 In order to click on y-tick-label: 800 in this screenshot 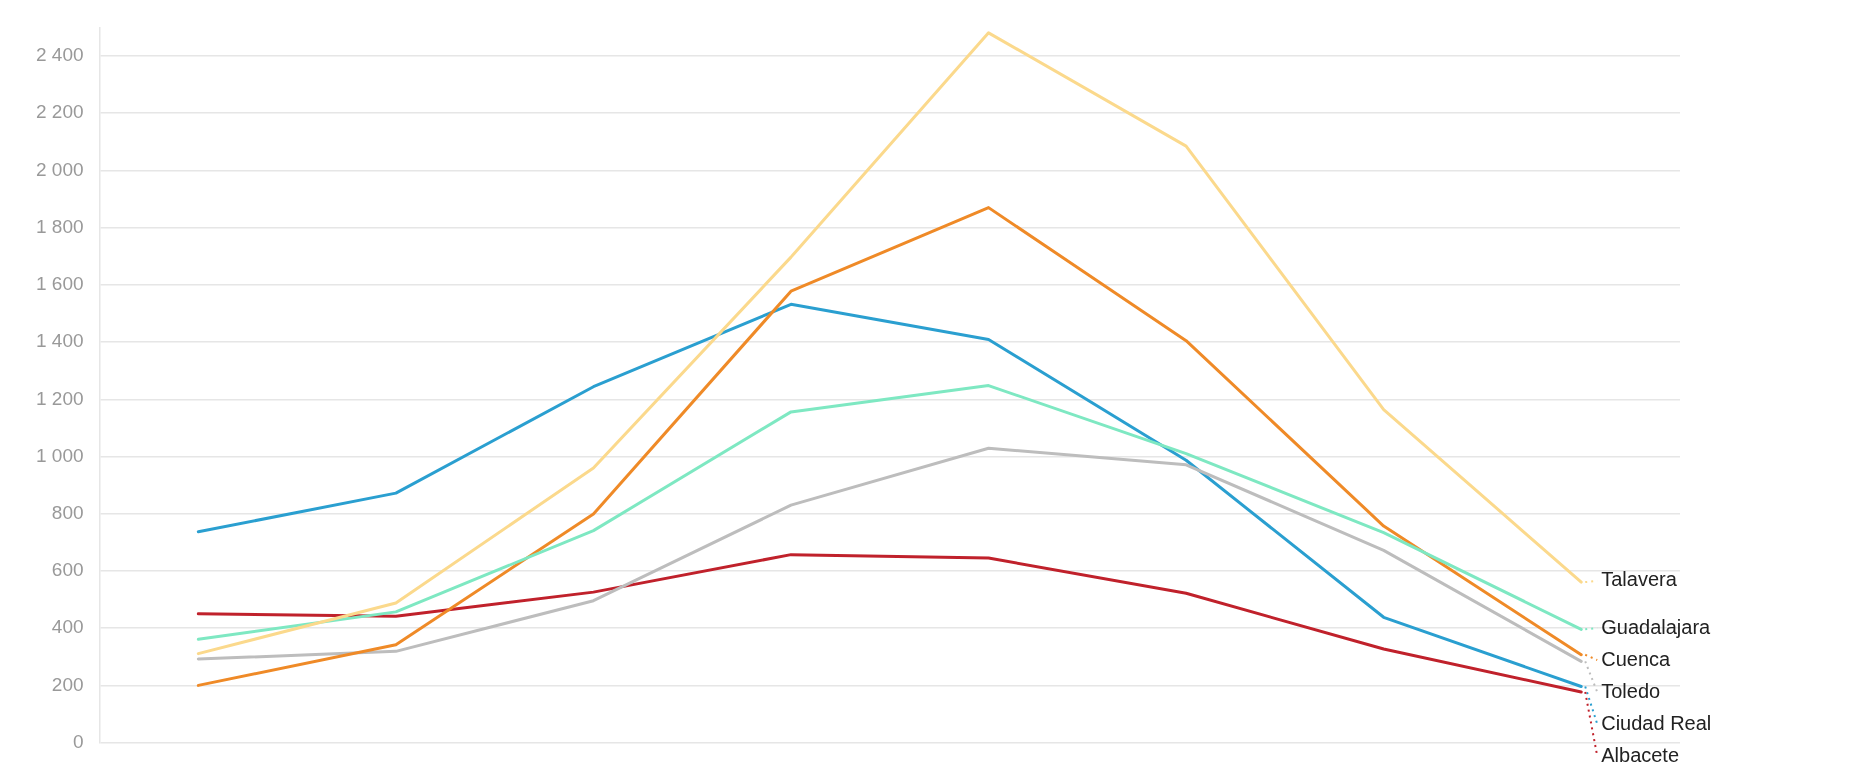, I will do `click(67, 512)`.